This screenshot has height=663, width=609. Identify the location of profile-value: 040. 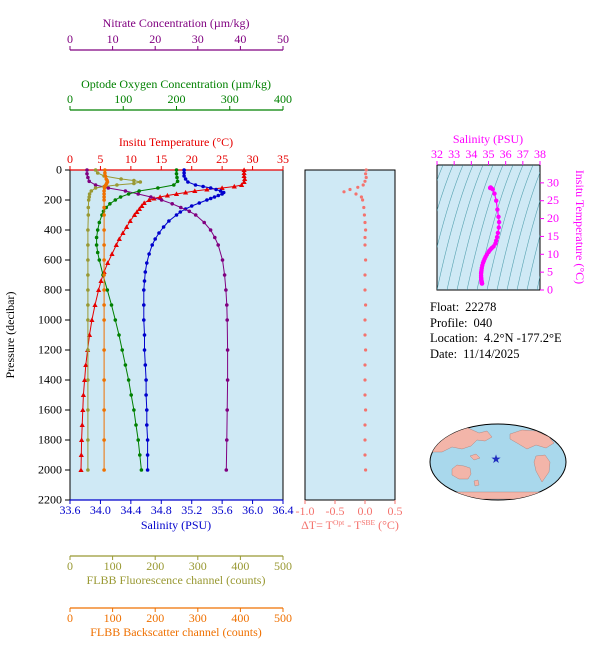
(483, 322).